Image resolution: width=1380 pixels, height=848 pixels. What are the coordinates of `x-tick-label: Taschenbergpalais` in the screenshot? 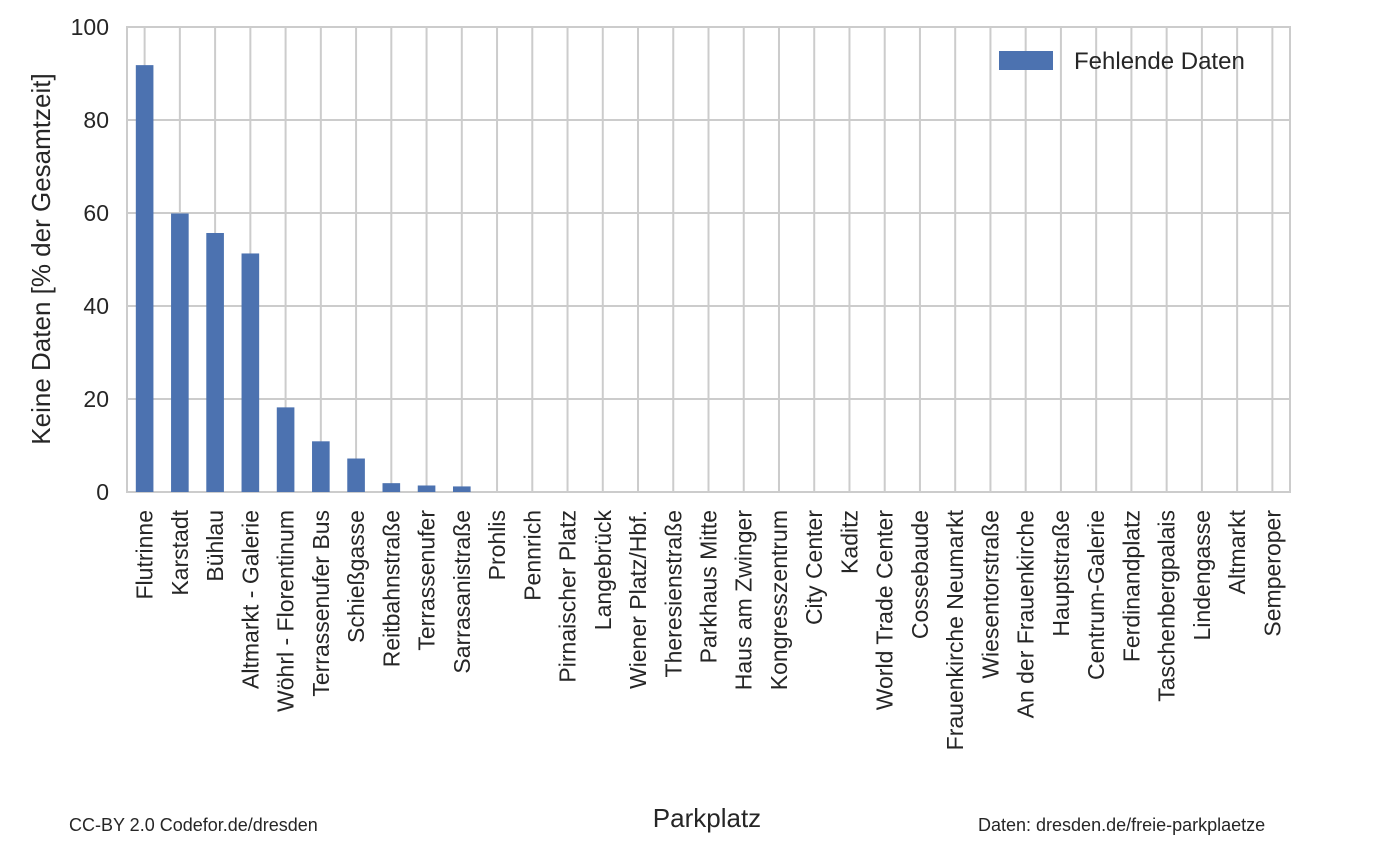 It's located at (1167, 606).